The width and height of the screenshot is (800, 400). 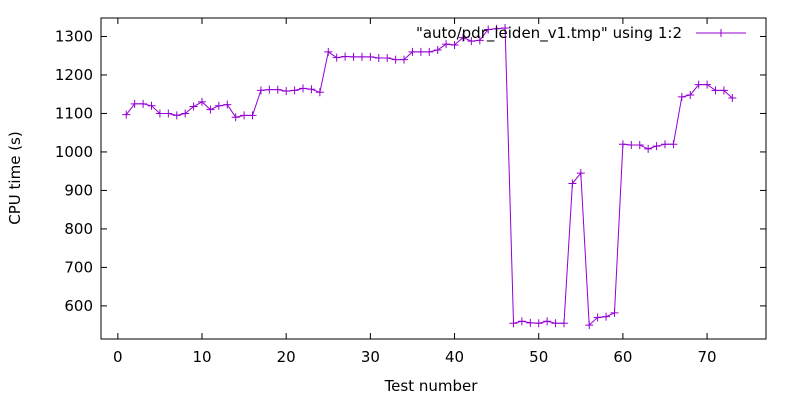 What do you see at coordinates (74, 36) in the screenshot?
I see `y-tick-label: 1300` at bounding box center [74, 36].